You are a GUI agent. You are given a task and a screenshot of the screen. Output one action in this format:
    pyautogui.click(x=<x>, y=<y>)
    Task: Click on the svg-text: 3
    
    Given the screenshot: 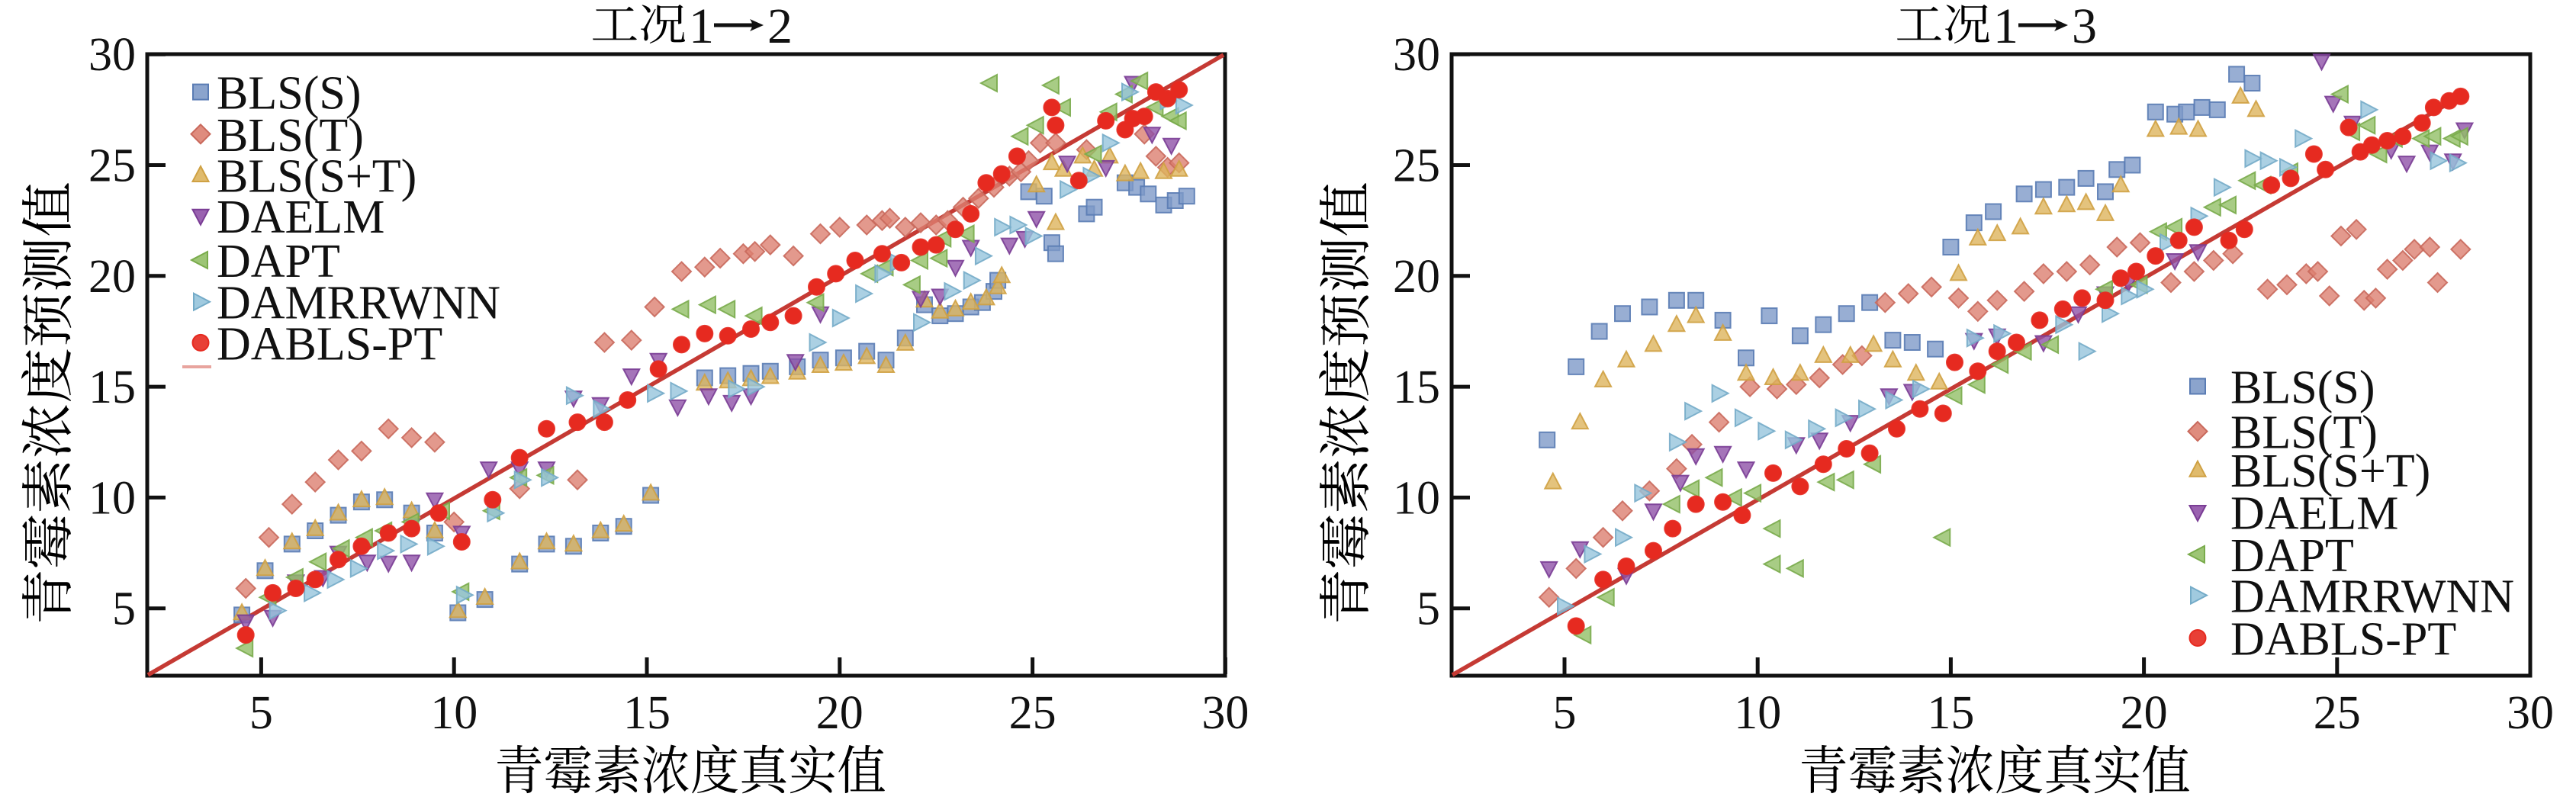 What is the action you would take?
    pyautogui.click(x=2084, y=27)
    